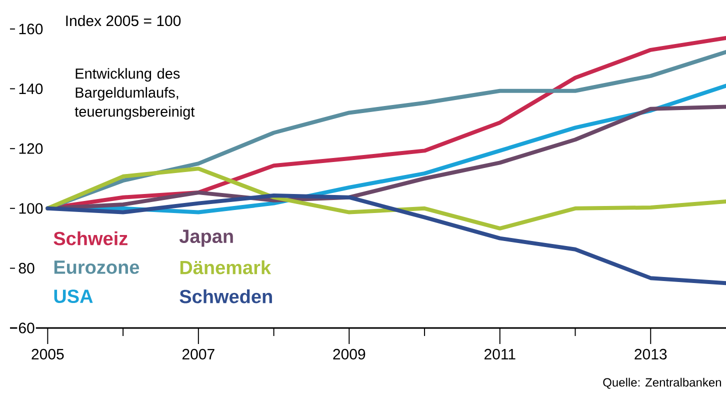 The image size is (726, 405). What do you see at coordinates (206, 238) in the screenshot?
I see `series-label: Japan` at bounding box center [206, 238].